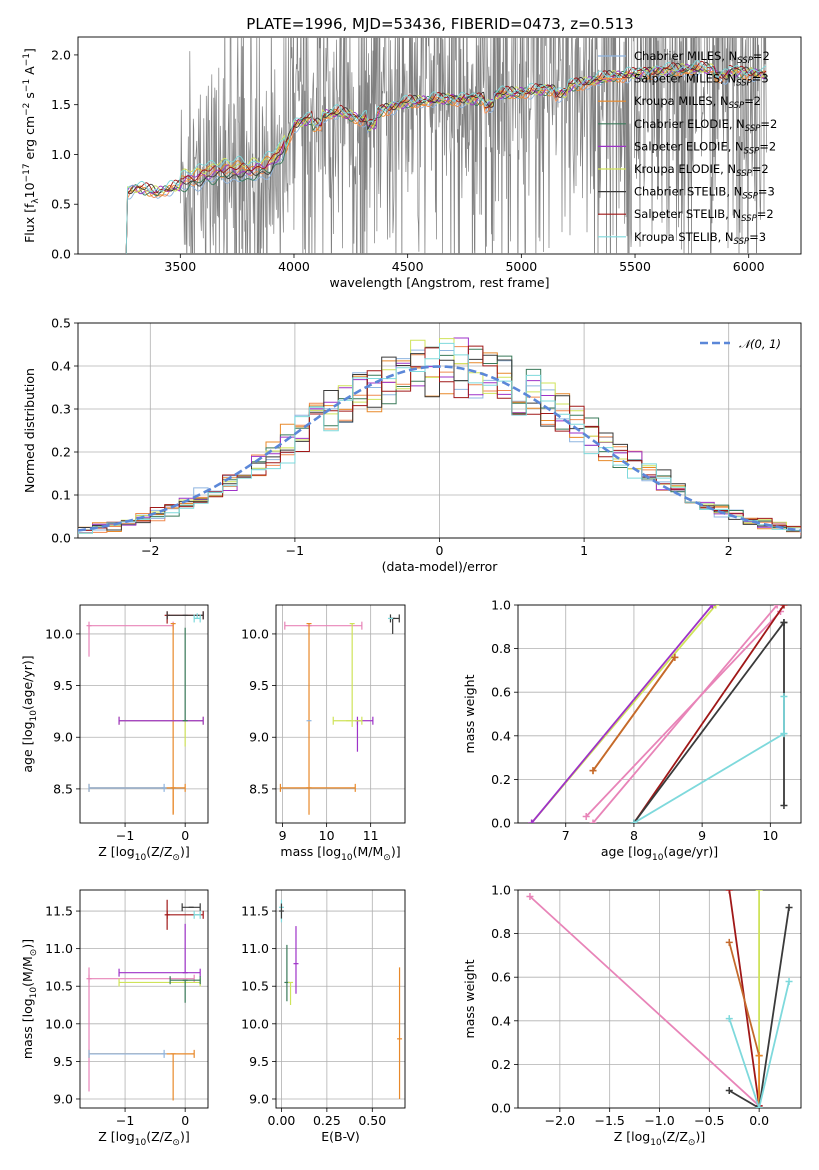  Describe the element at coordinates (63, 1061) in the screenshot. I see `mass-vs-Z-ytick-label-1: 9.5` at that location.